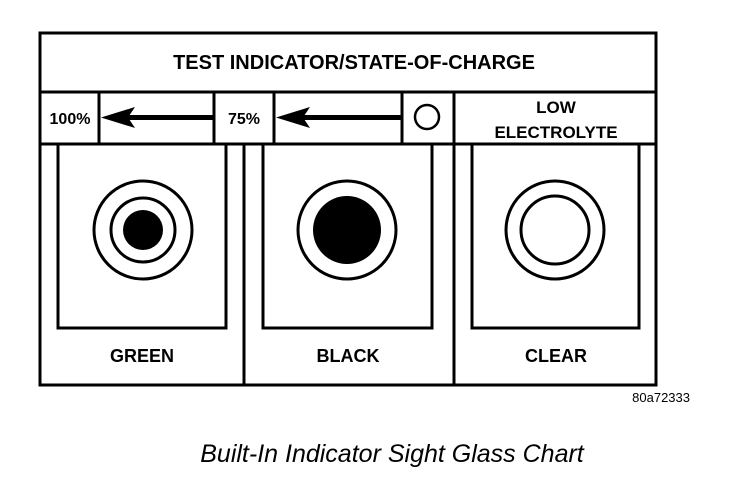 The image size is (736, 478). What do you see at coordinates (142, 356) in the screenshot?
I see `green-label: GREEN` at bounding box center [142, 356].